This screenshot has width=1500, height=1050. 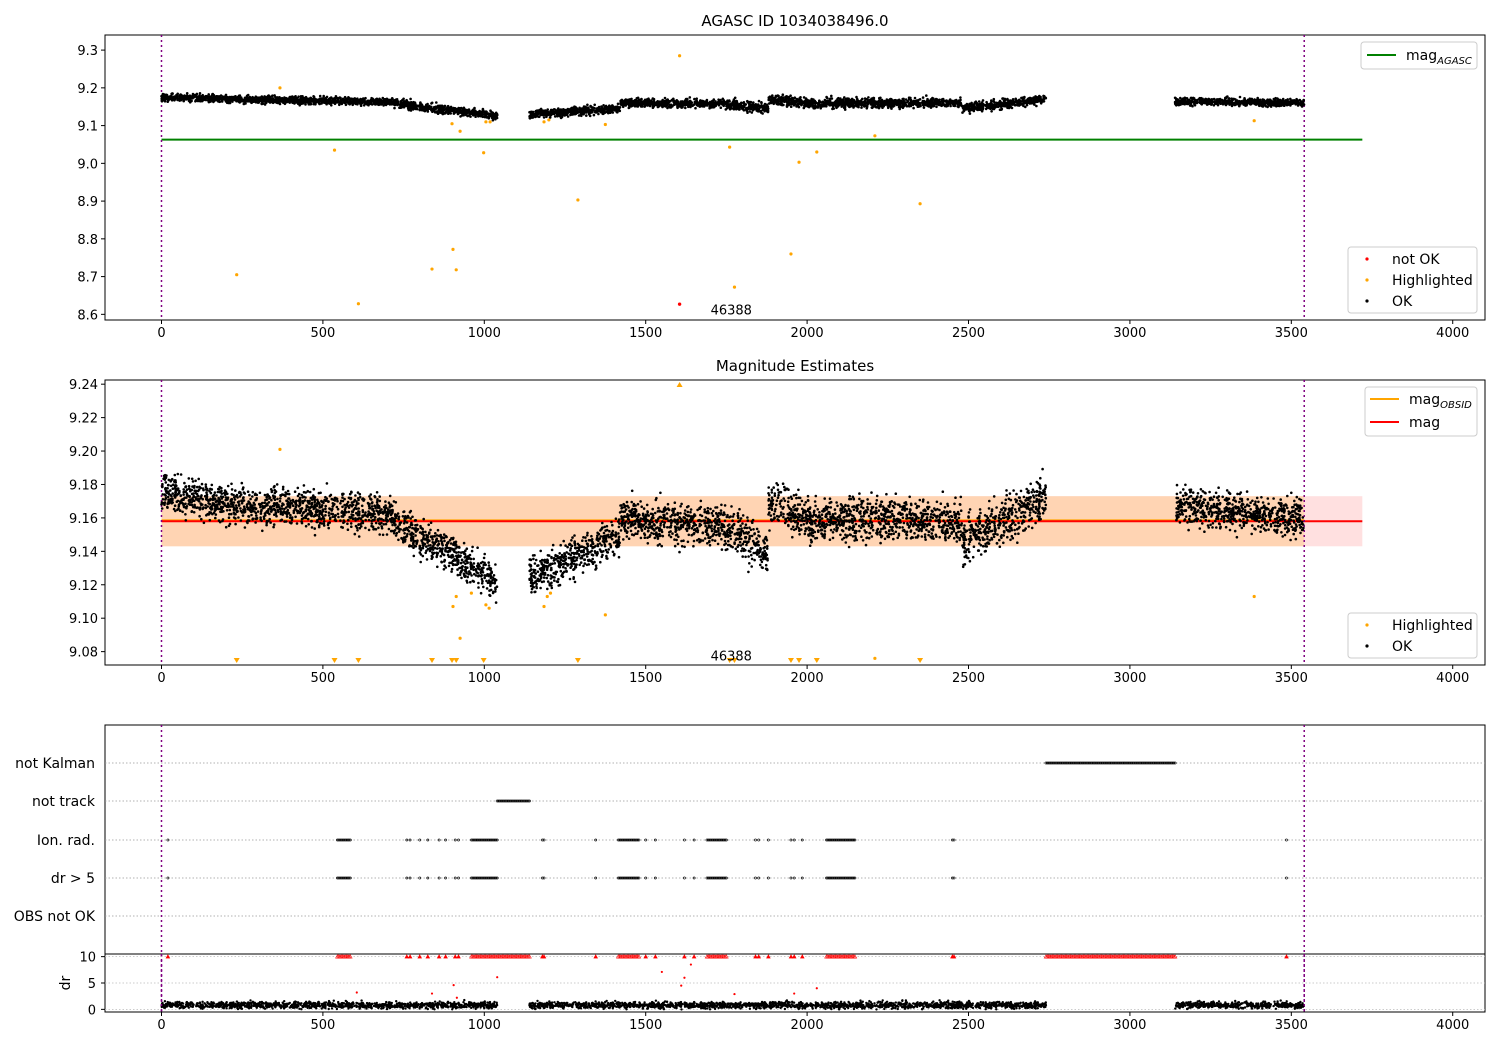 I want to click on x-tick-label: 2000, so click(x=807, y=333).